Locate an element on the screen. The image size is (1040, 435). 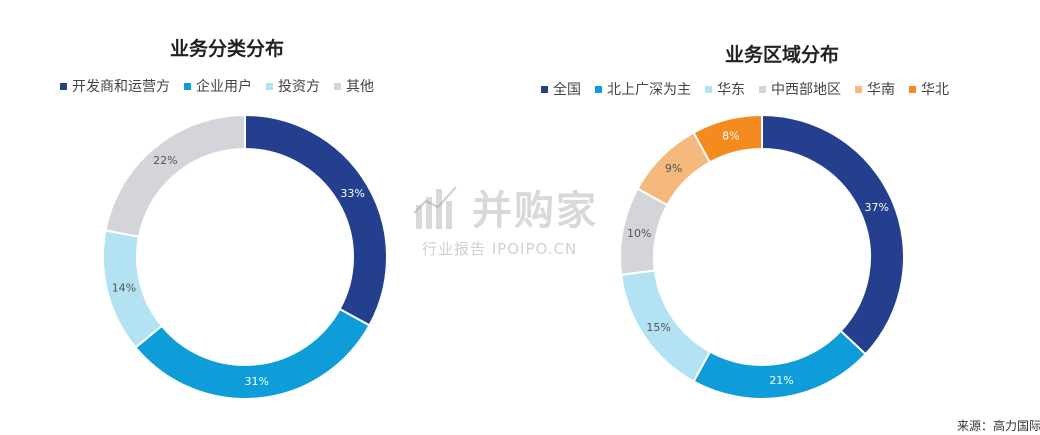
legend-label: 投资方 is located at coordinates (299, 87).